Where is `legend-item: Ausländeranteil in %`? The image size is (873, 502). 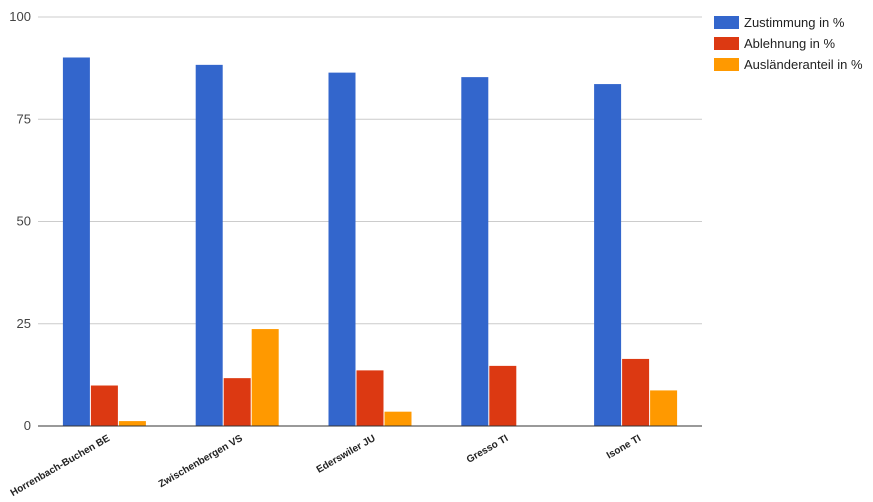
legend-item: Ausländeranteil in % is located at coordinates (788, 64).